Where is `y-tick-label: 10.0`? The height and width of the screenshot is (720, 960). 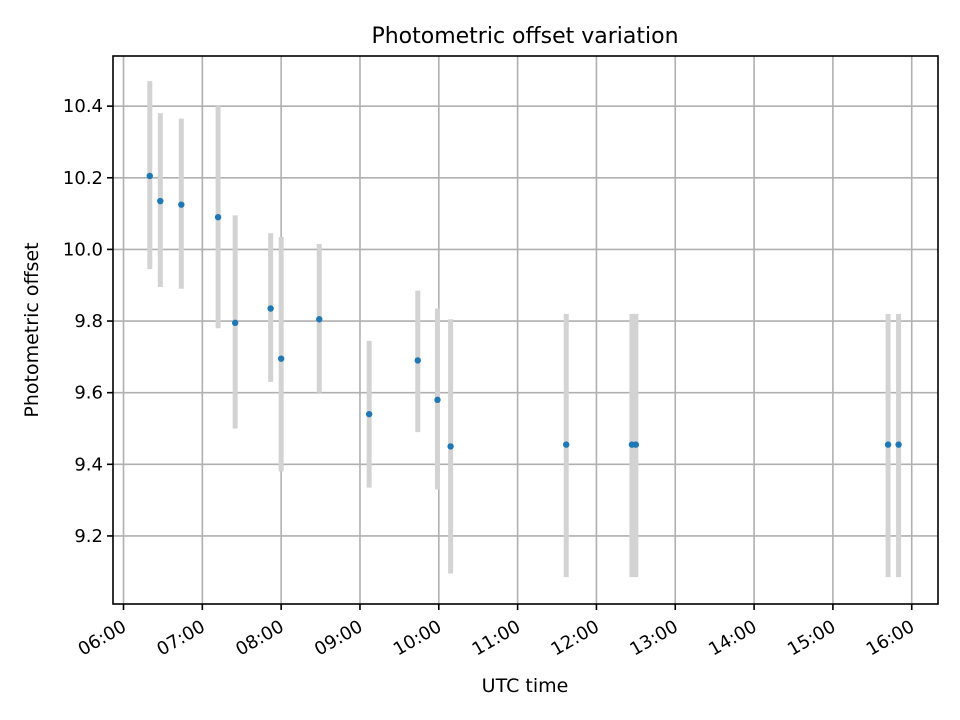 y-tick-label: 10.0 is located at coordinates (83, 249).